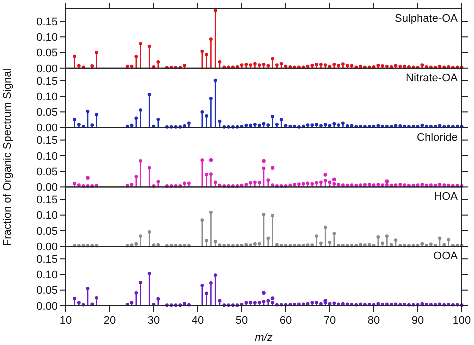  Describe the element at coordinates (66, 321) in the screenshot. I see `x-tick-label: 10` at that location.